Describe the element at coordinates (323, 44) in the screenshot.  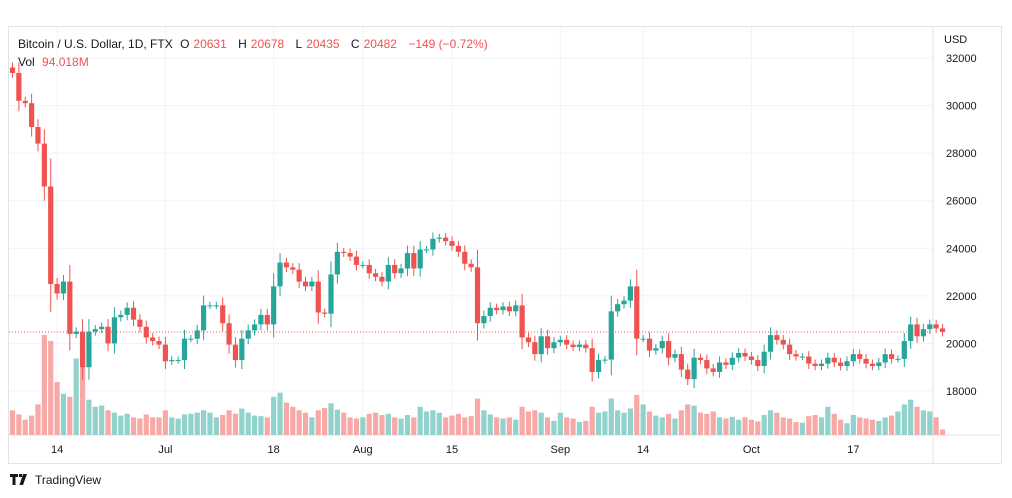
I see `low-value: 20435` at that location.